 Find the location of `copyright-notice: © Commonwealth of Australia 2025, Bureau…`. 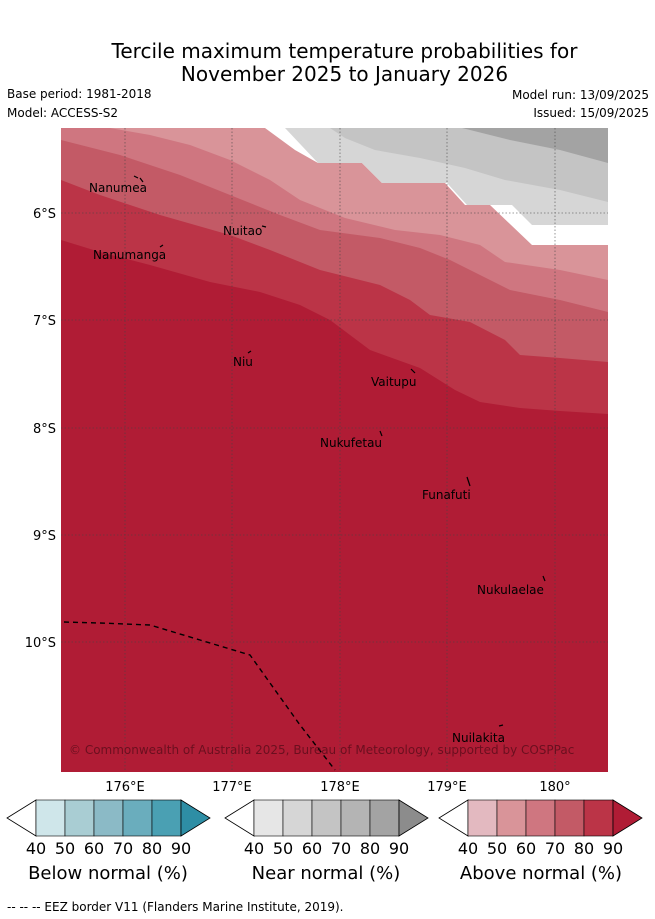

copyright-notice: © Commonwealth of Australia 2025, Bureau… is located at coordinates (321, 750).